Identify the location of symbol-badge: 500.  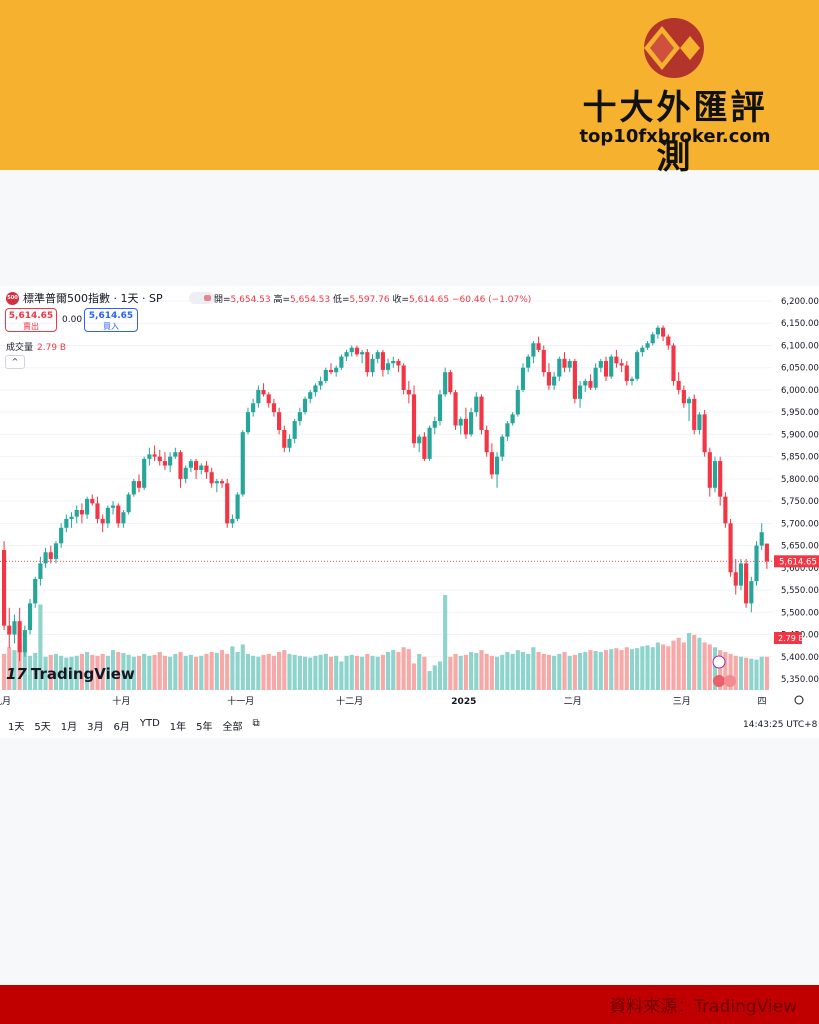
(12, 298).